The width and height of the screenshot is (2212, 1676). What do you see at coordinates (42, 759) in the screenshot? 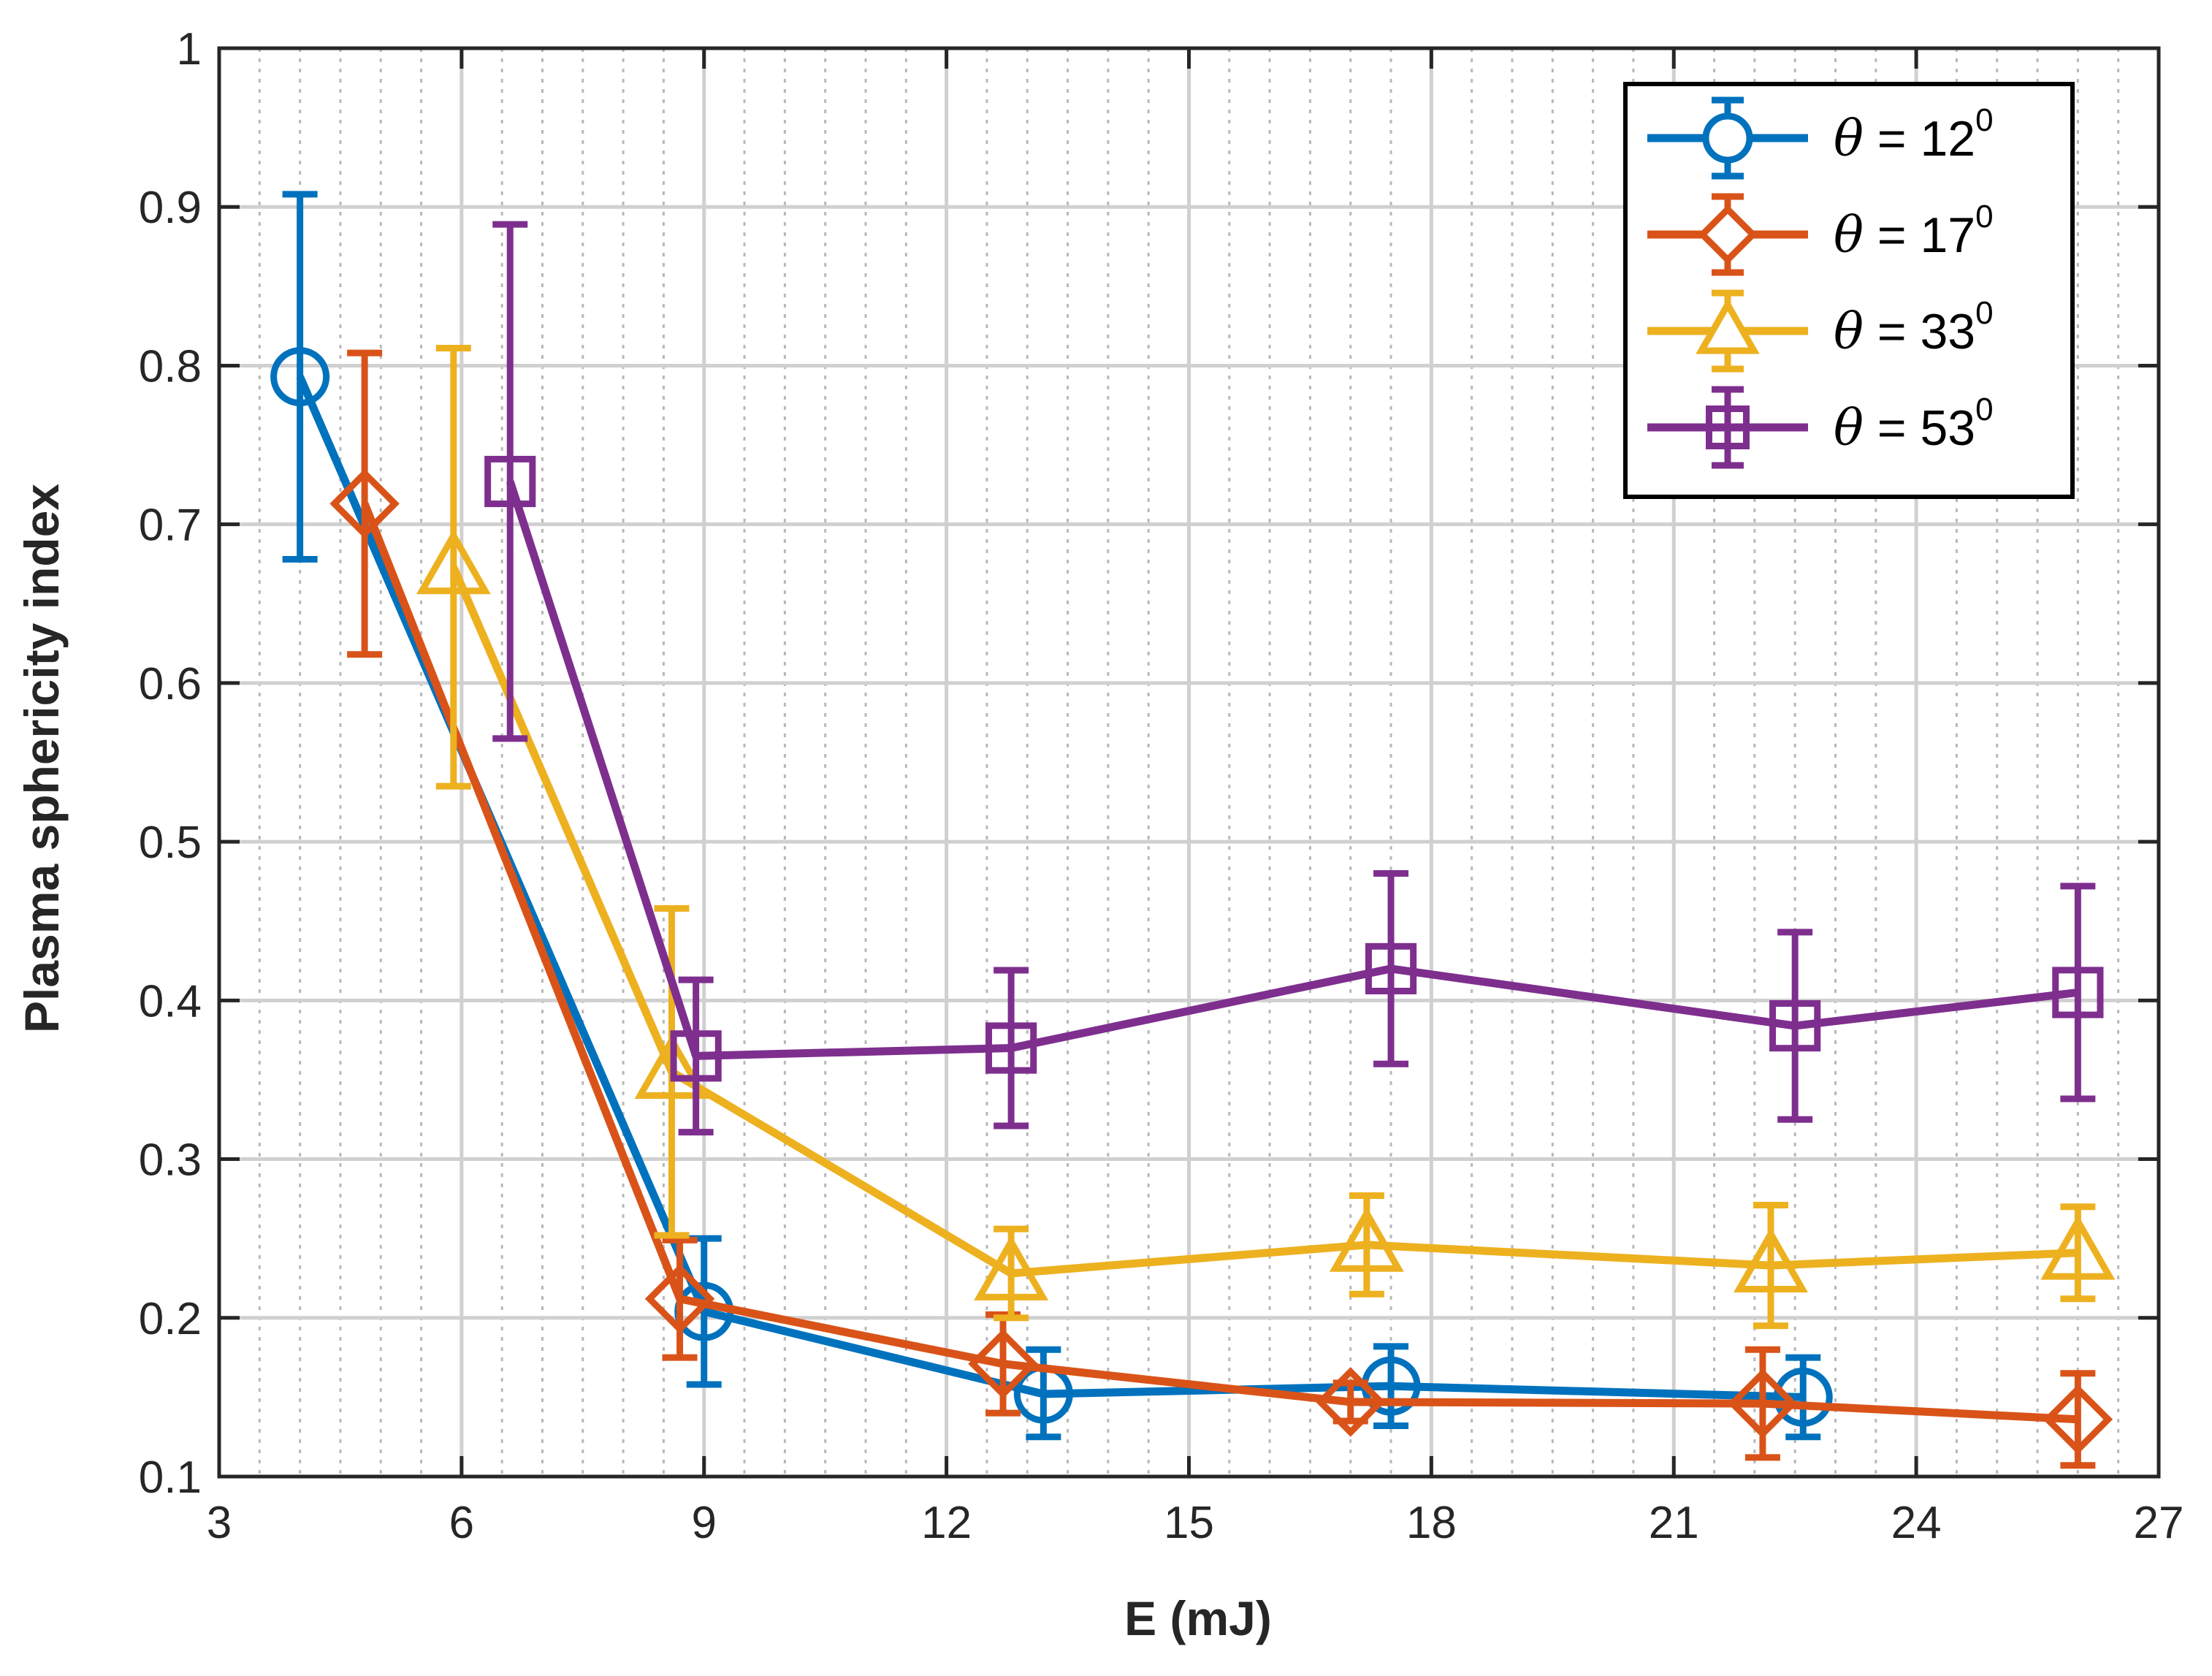
I see `y-axis-label: Plasma sphericity index` at bounding box center [42, 759].